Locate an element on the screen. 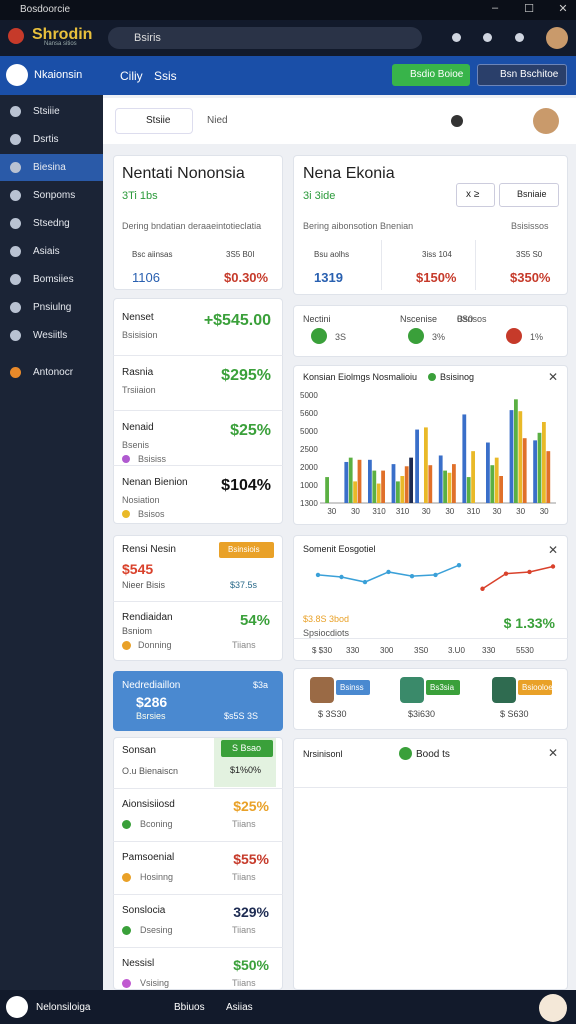 Image resolution: width=576 pixels, height=1024 pixels. sidebar-item: Bomsiies is located at coordinates (53, 279).